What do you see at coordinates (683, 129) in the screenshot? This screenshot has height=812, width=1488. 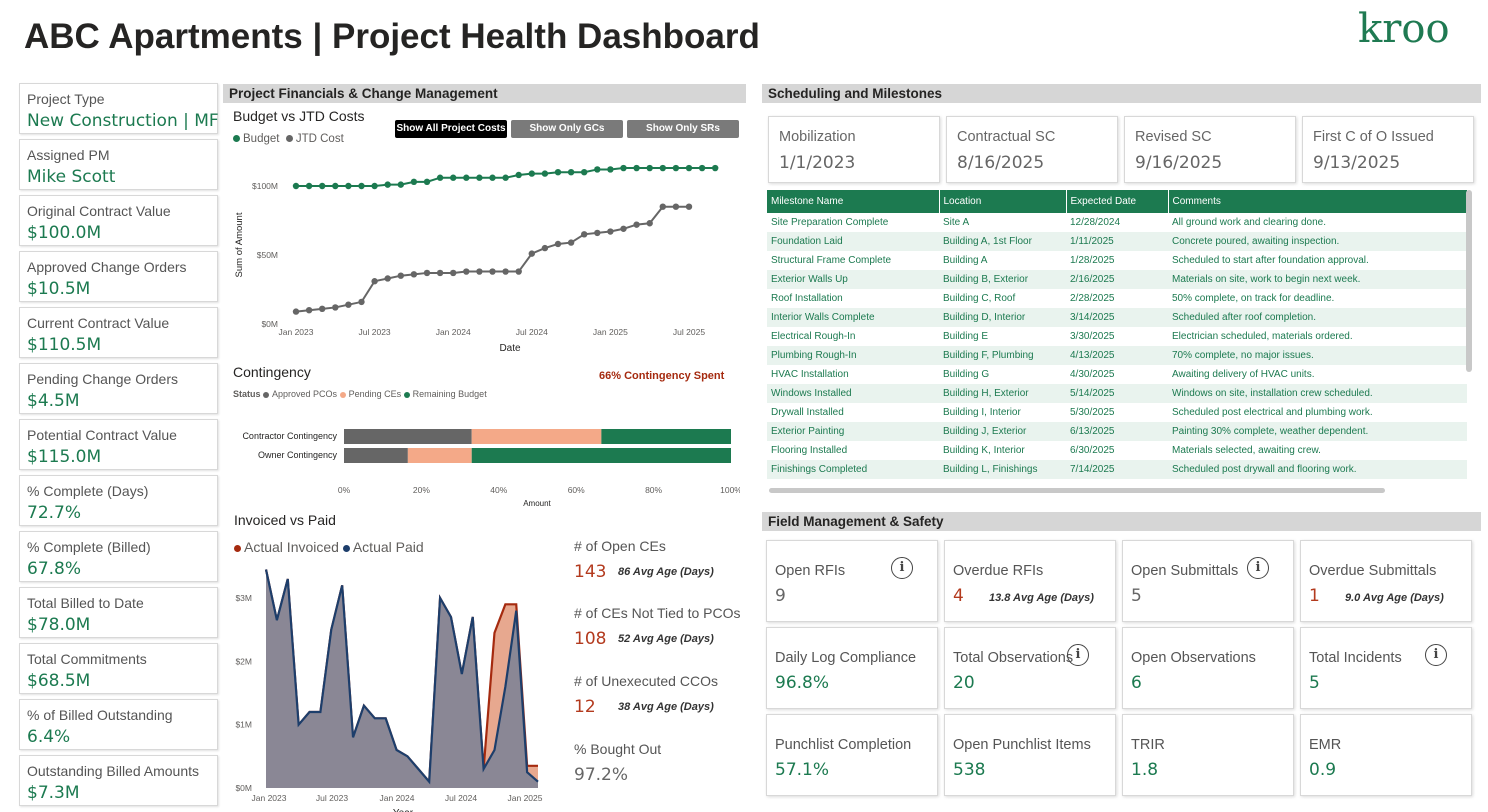 I see `show-only-srs-button: Show Only SRs` at bounding box center [683, 129].